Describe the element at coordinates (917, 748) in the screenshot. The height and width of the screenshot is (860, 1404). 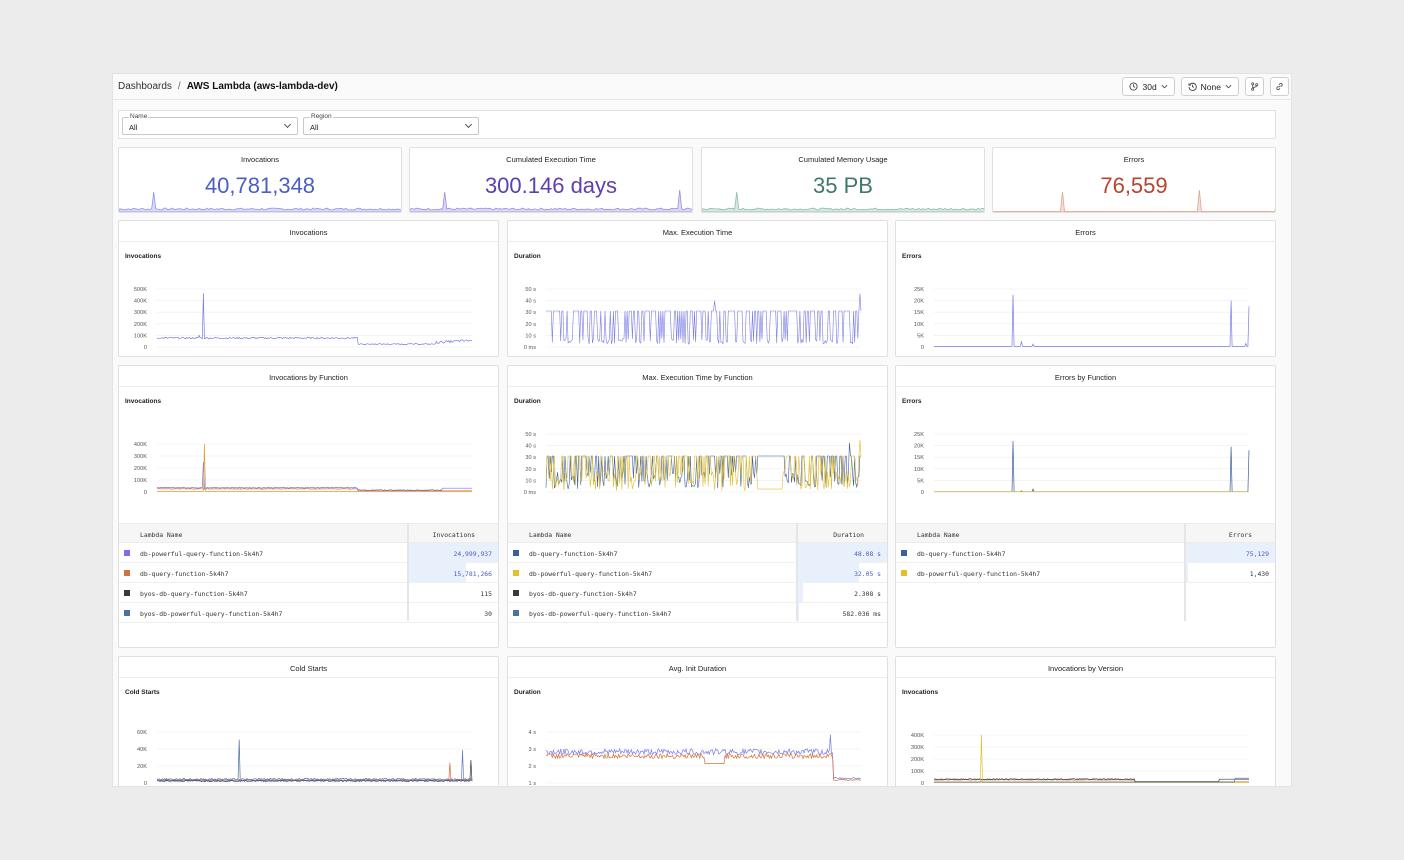
I see `y-tick-label: 300K` at that location.